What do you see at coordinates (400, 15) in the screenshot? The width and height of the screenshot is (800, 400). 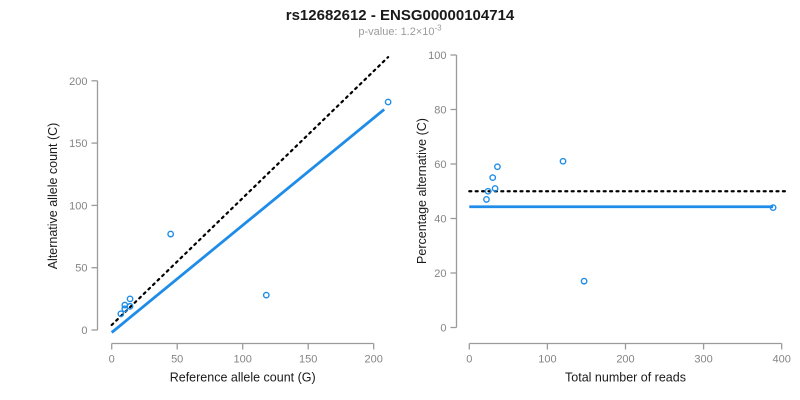 I see `plot-title: rs12682612 - ENSG00000104714` at bounding box center [400, 15].